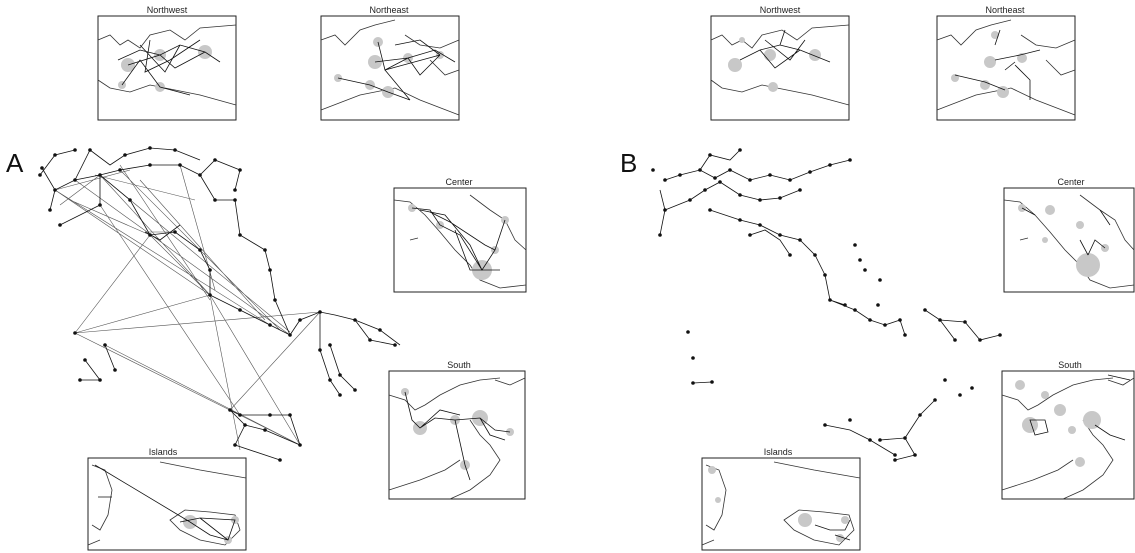 Image resolution: width=1135 pixels, height=553 pixels. I want to click on inset-south-b: South, so click(1068, 430).